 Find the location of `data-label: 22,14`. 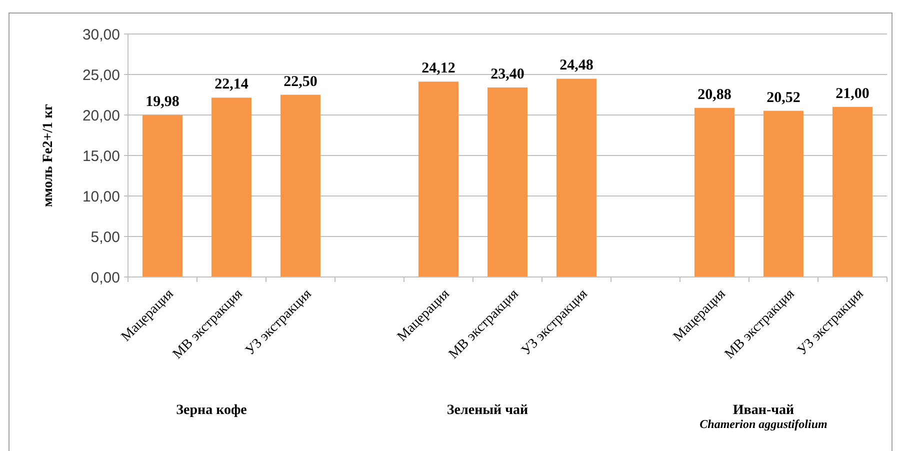

data-label: 22,14 is located at coordinates (231, 84).